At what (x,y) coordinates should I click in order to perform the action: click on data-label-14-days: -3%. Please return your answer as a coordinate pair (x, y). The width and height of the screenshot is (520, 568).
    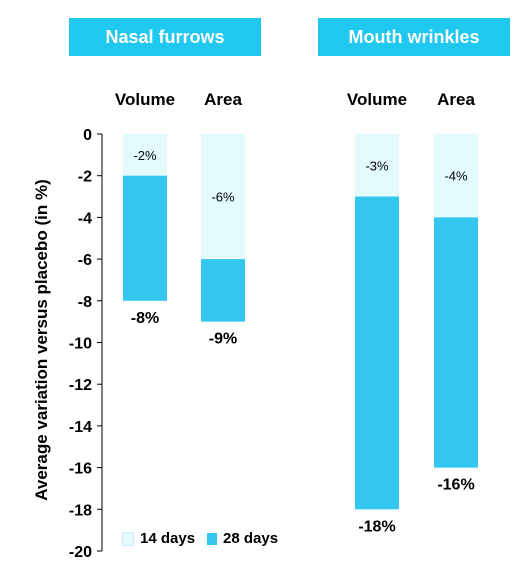
    Looking at the image, I should click on (377, 165).